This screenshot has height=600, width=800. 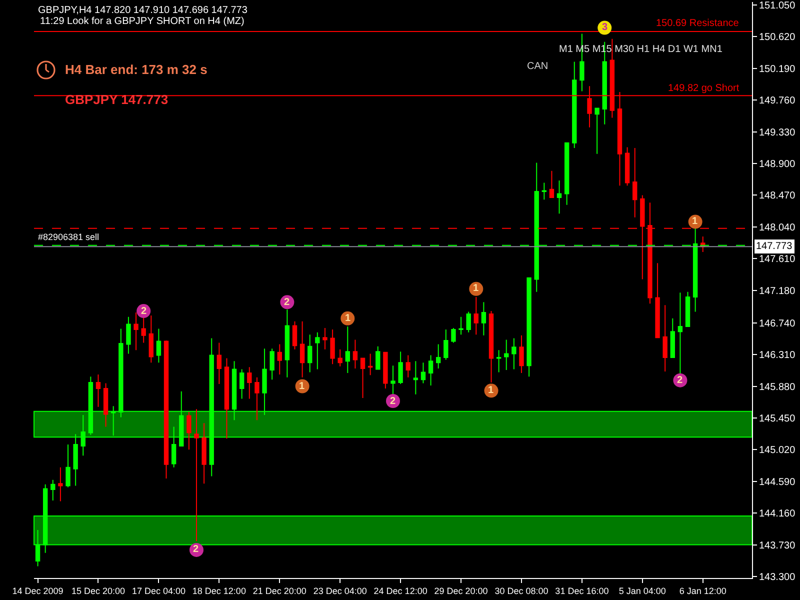 I want to click on x-tick-label: 21 Dec 20:00, so click(x=279, y=591).